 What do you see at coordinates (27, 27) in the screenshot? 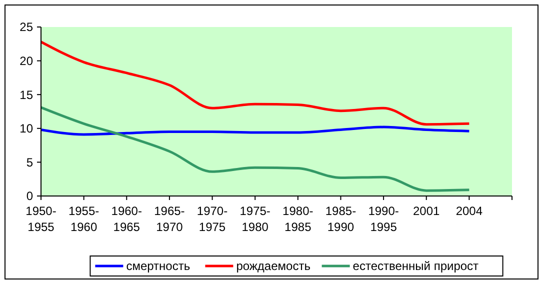
I see `y-tick-label: 25` at bounding box center [27, 27].